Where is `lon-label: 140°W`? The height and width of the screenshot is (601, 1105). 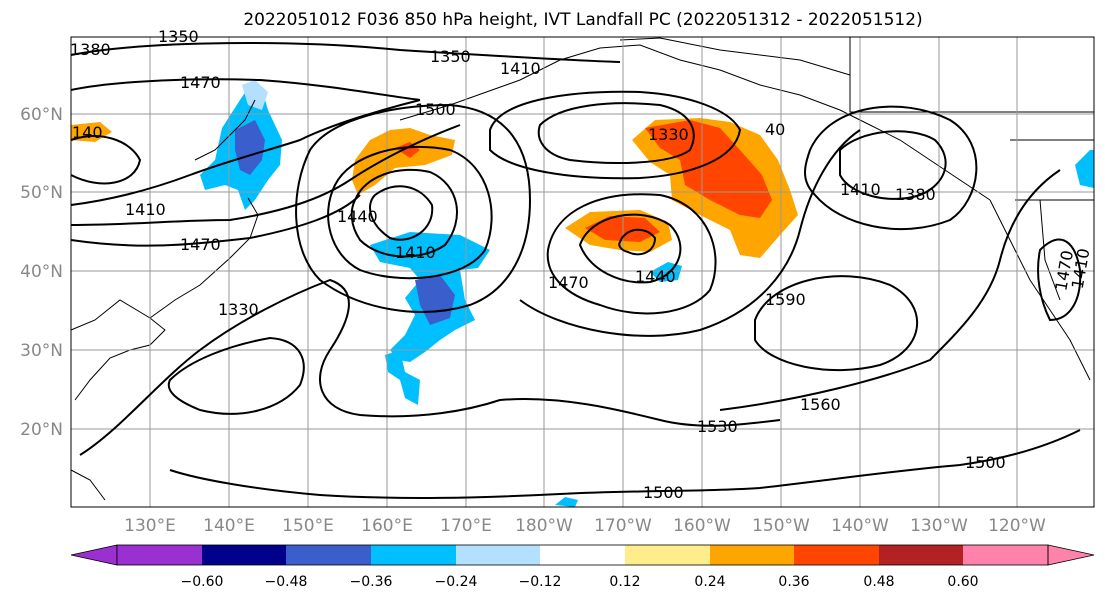
lon-label: 140°W is located at coordinates (860, 526).